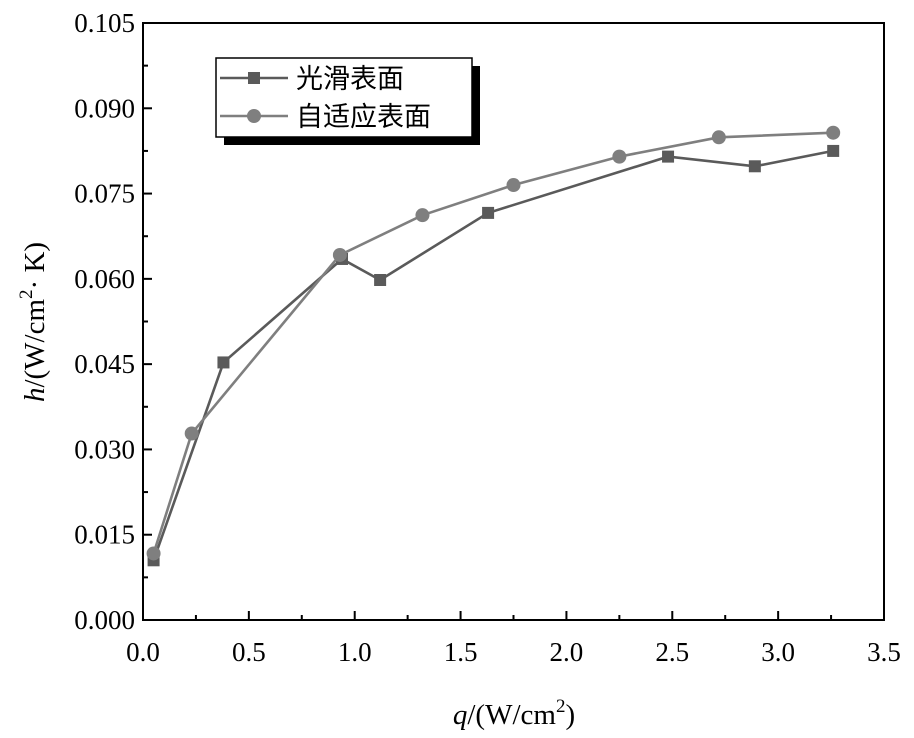  What do you see at coordinates (35, 266) in the screenshot?
I see `y-axis-title-tail: · K)` at bounding box center [35, 266].